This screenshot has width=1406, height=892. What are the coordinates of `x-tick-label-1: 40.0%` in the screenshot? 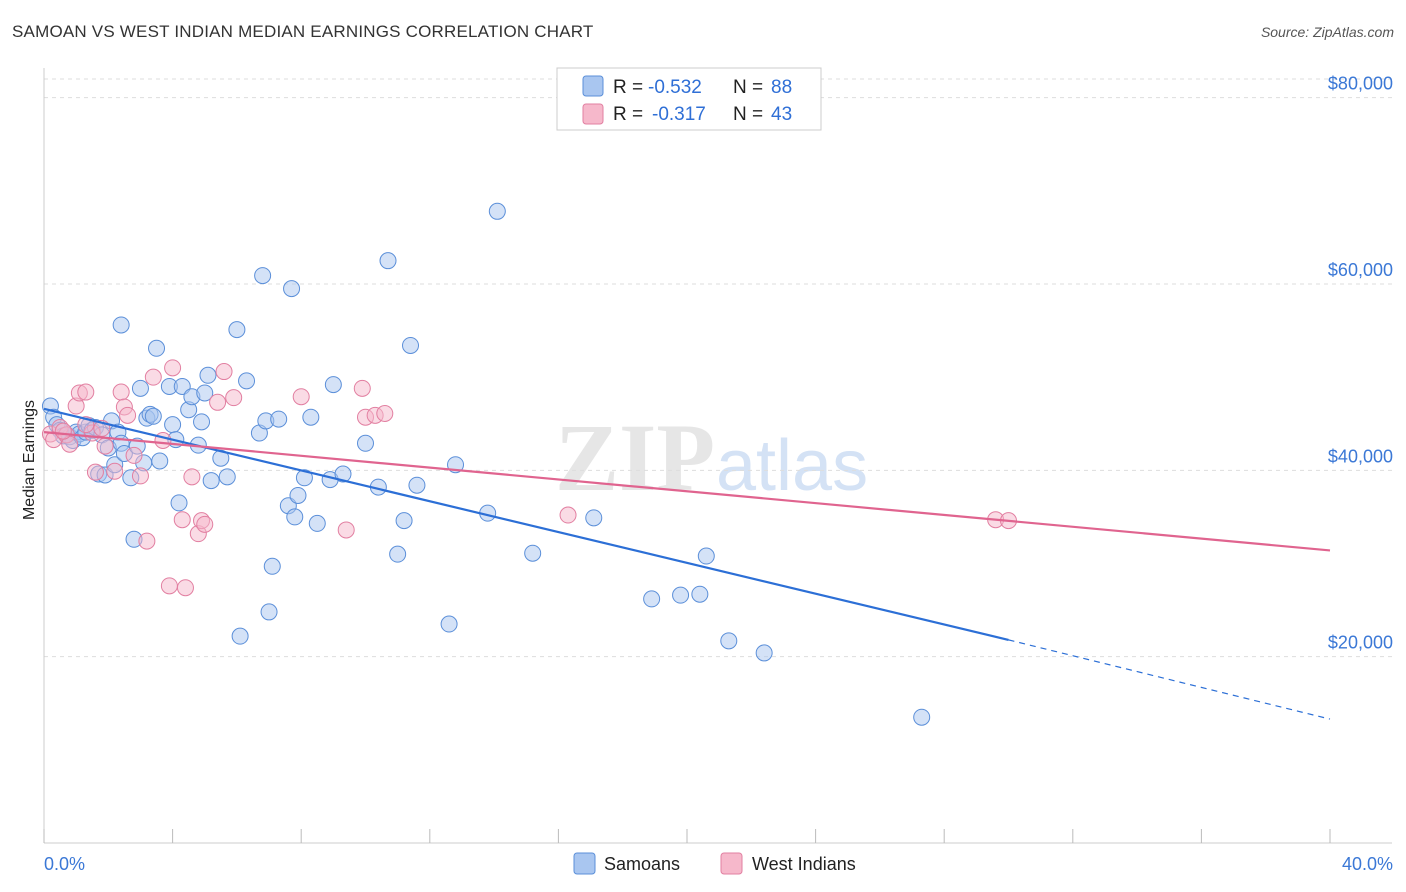 It's located at (1367, 864).